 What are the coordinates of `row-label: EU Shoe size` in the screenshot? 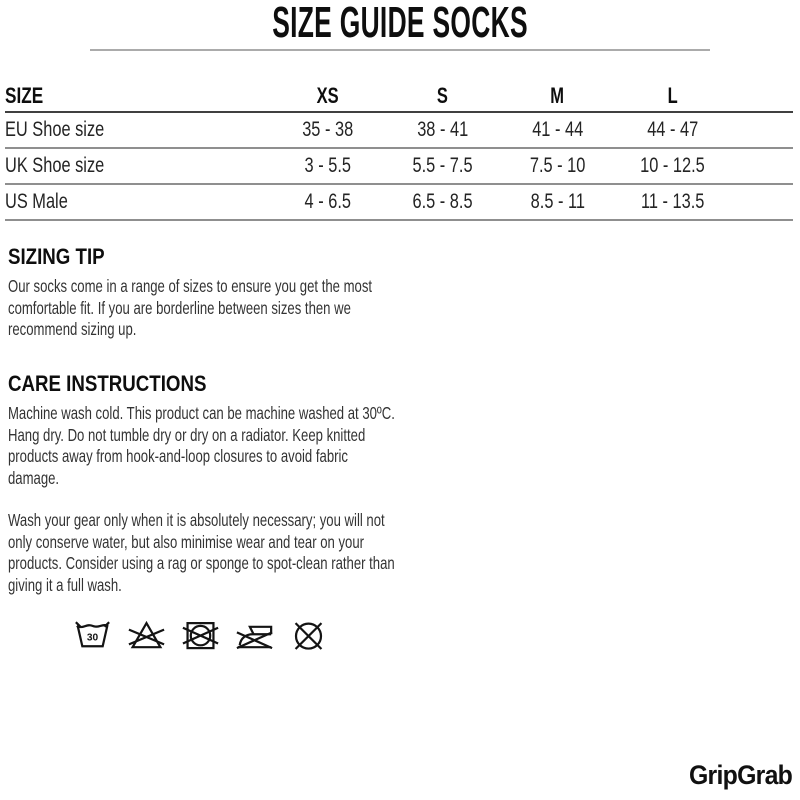 It's located at (137, 130).